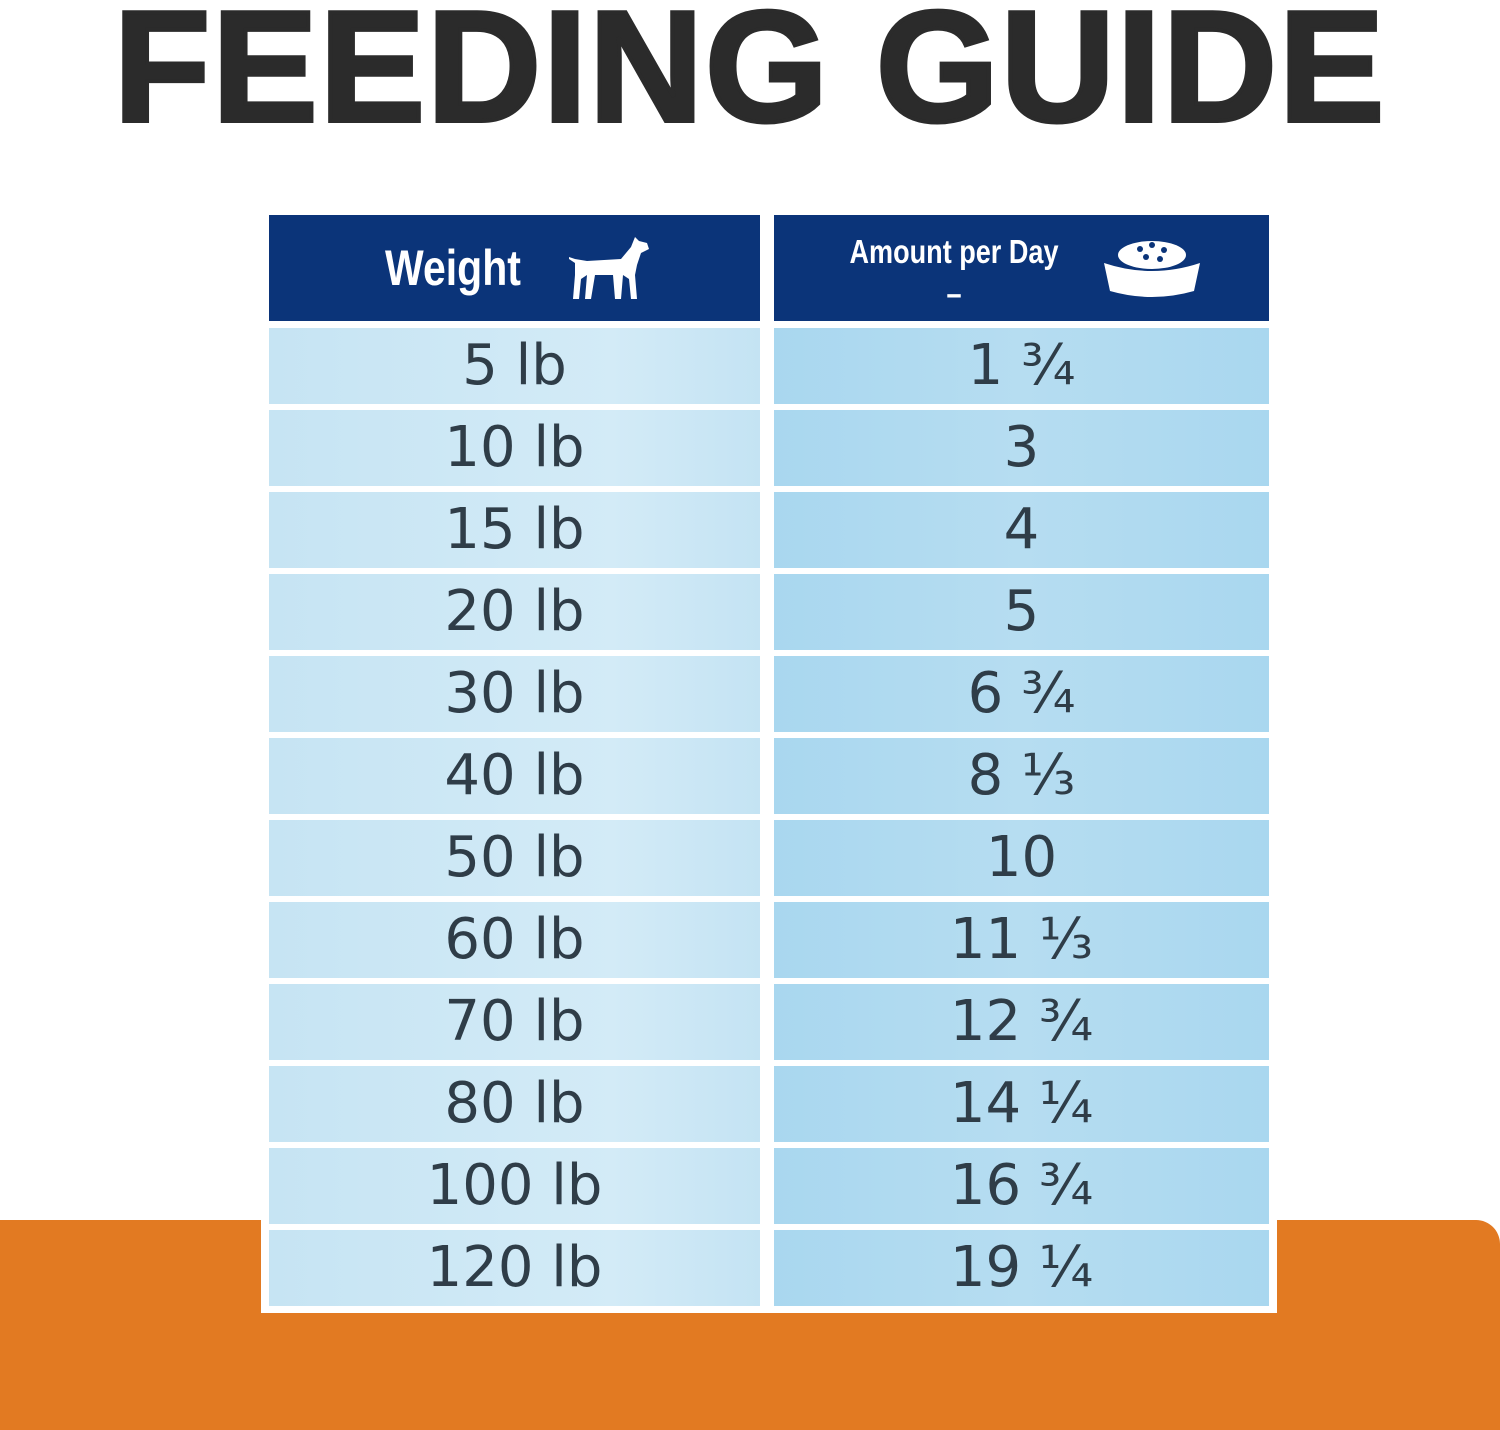 This screenshot has height=1430, width=1500. I want to click on weight-cell: 70 lb, so click(514, 1022).